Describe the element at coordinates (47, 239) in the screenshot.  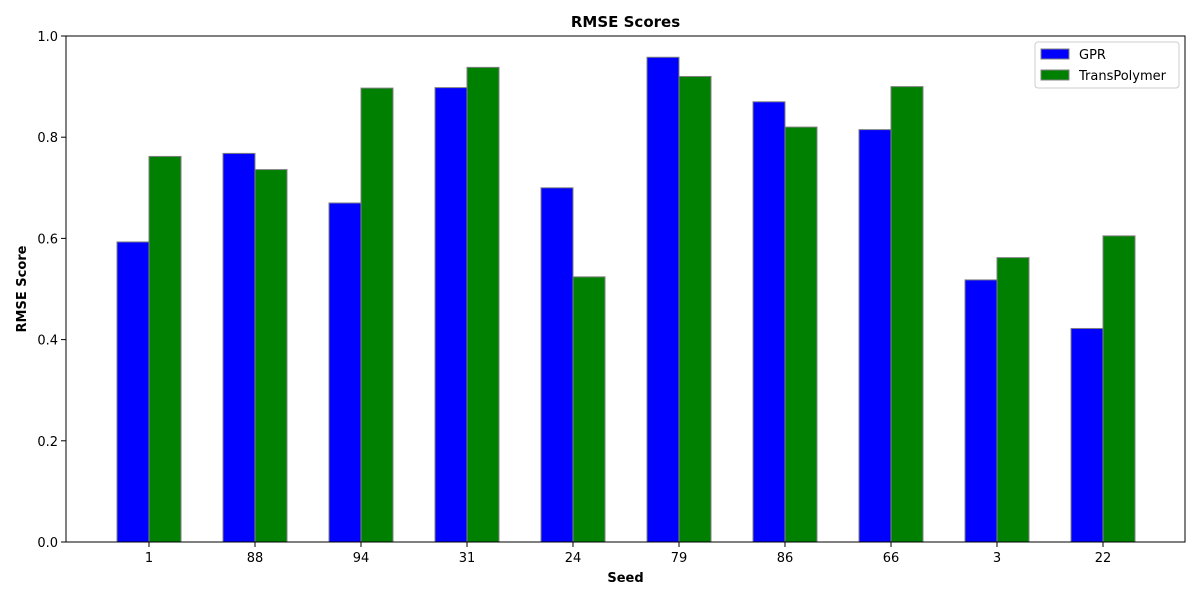
I see `y-tick-label: 0.6` at that location.